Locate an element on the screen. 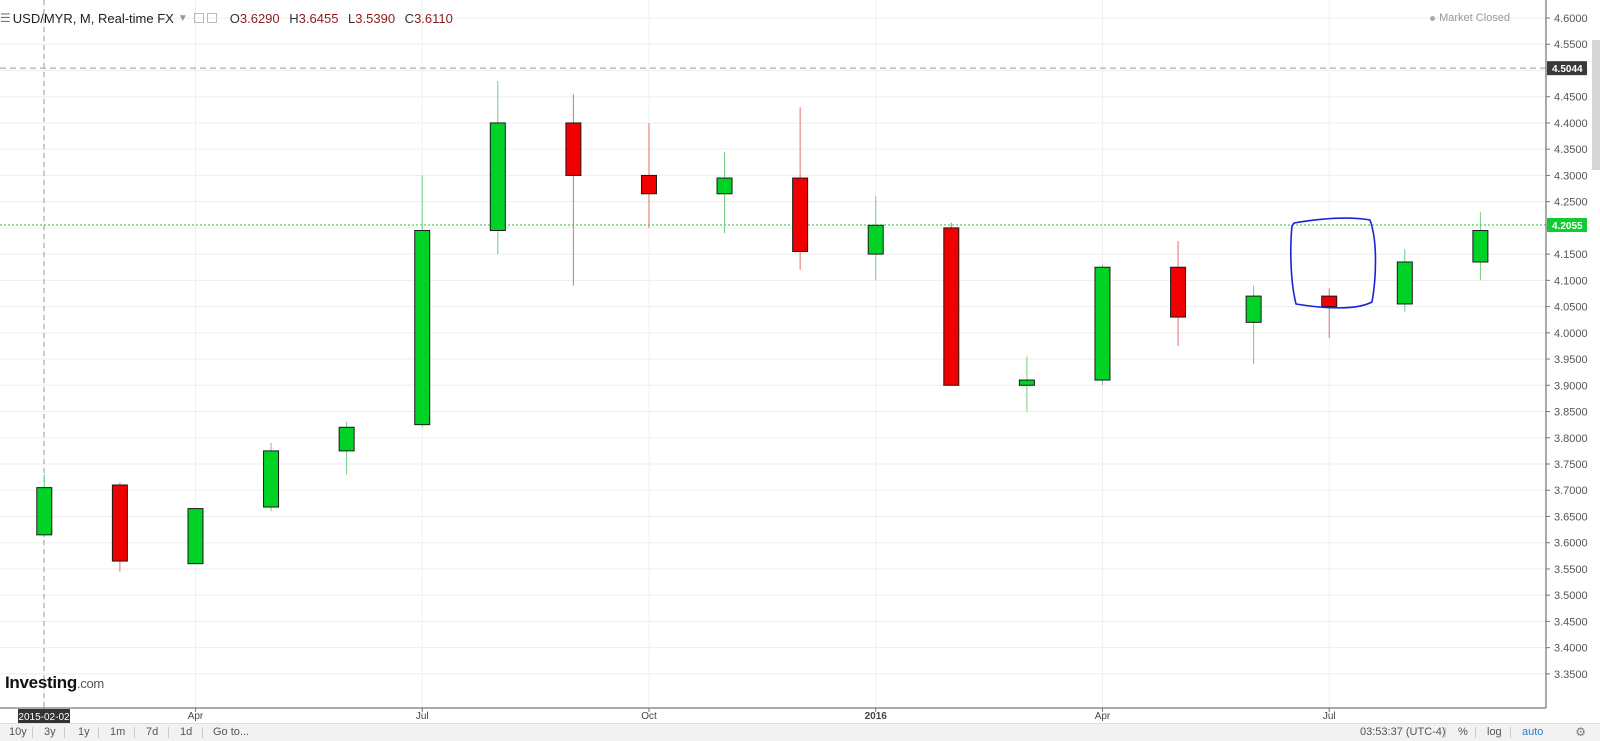 This screenshot has width=1600, height=741. close-value: 3.6110 is located at coordinates (433, 18).